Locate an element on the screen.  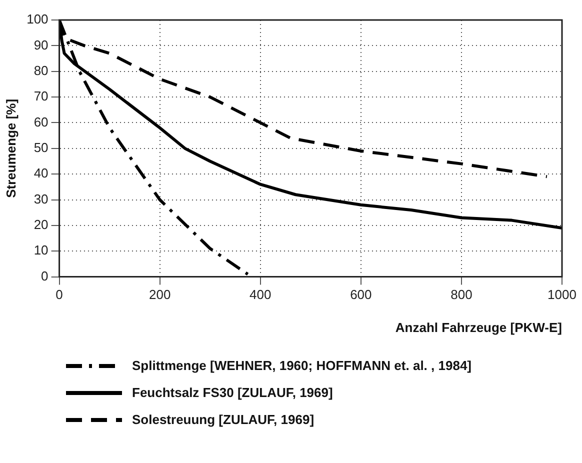
x-tick-label: 0 is located at coordinates (59, 294).